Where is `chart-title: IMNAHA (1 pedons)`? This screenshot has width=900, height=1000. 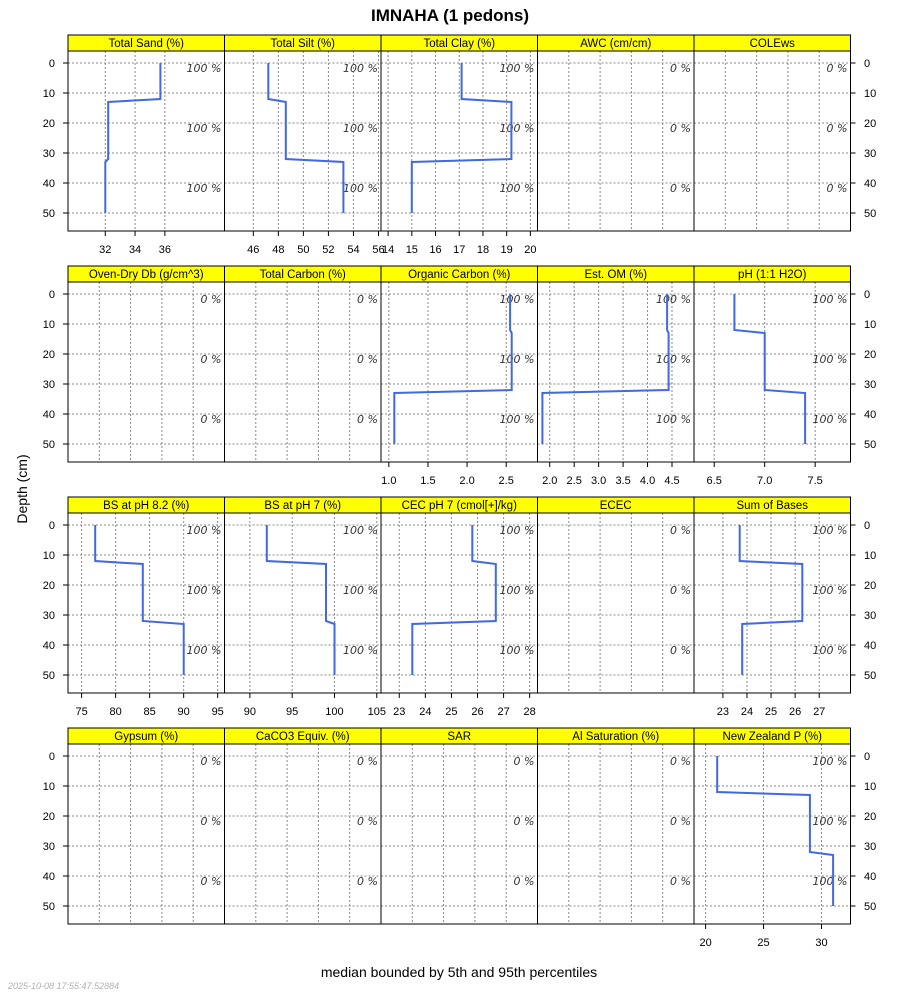
chart-title: IMNAHA (1 pedons) is located at coordinates (450, 15).